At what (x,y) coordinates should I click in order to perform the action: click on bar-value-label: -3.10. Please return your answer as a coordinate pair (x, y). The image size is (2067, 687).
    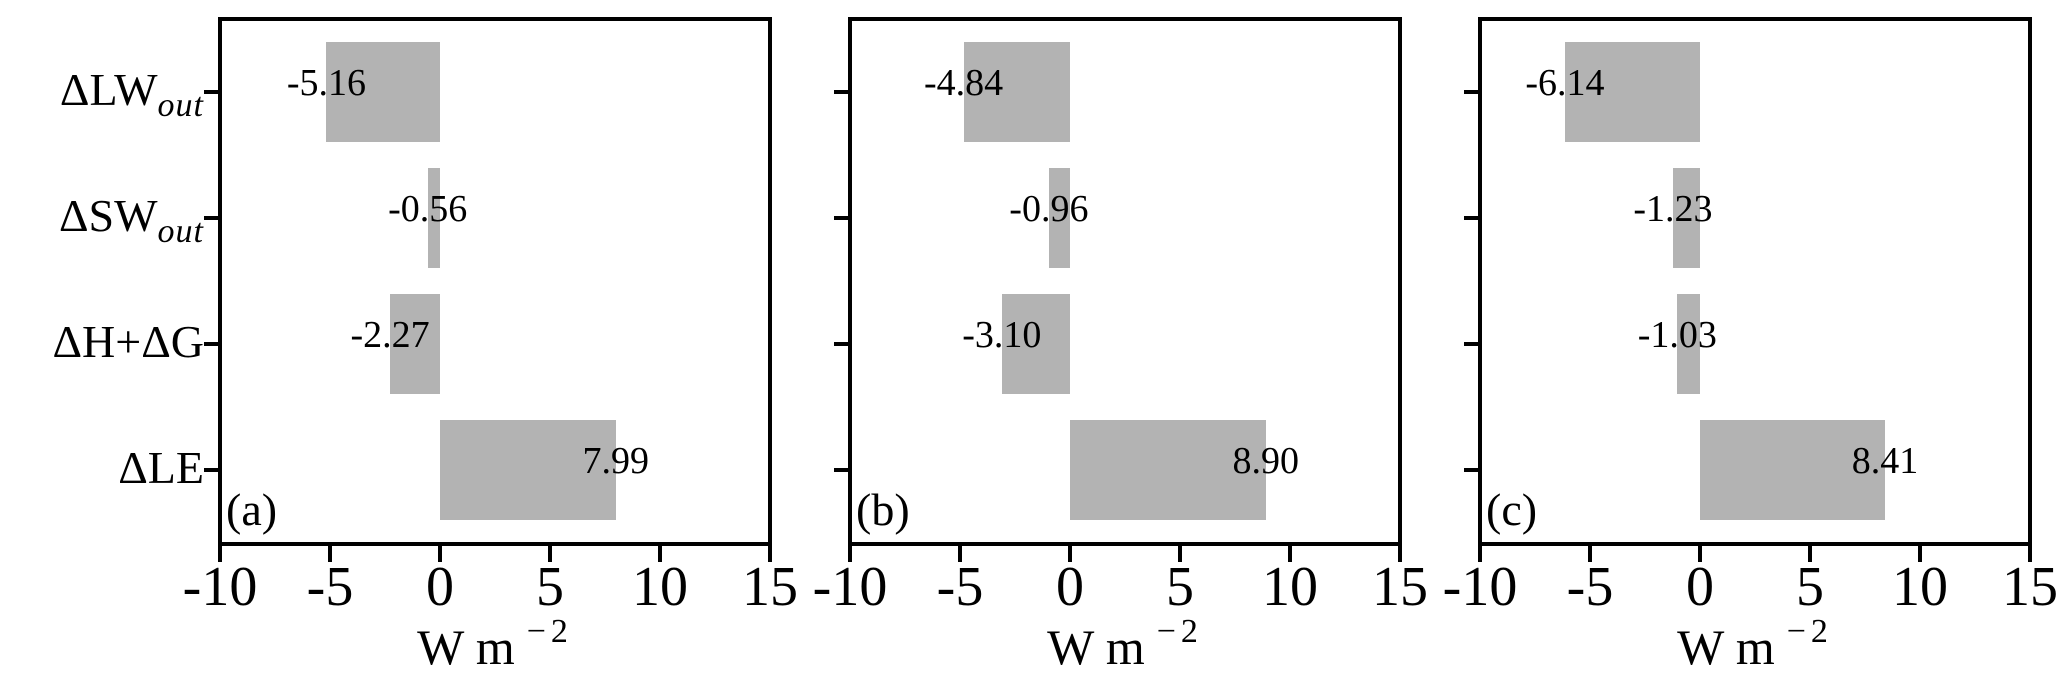
    Looking at the image, I should click on (1002, 335).